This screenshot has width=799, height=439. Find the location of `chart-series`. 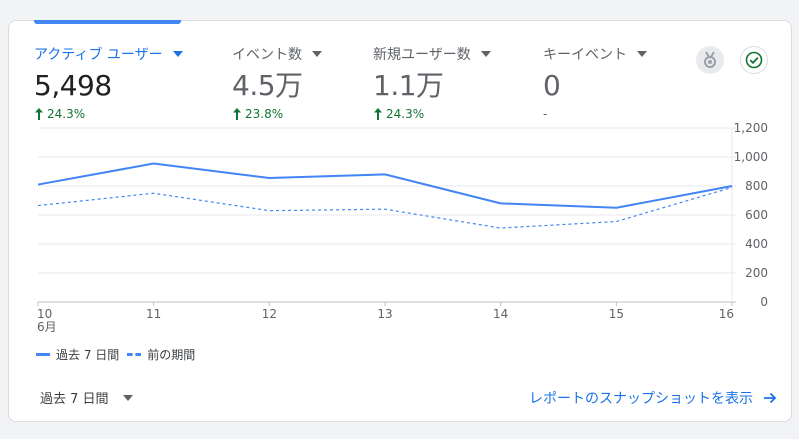

chart-series is located at coordinates (385, 195).